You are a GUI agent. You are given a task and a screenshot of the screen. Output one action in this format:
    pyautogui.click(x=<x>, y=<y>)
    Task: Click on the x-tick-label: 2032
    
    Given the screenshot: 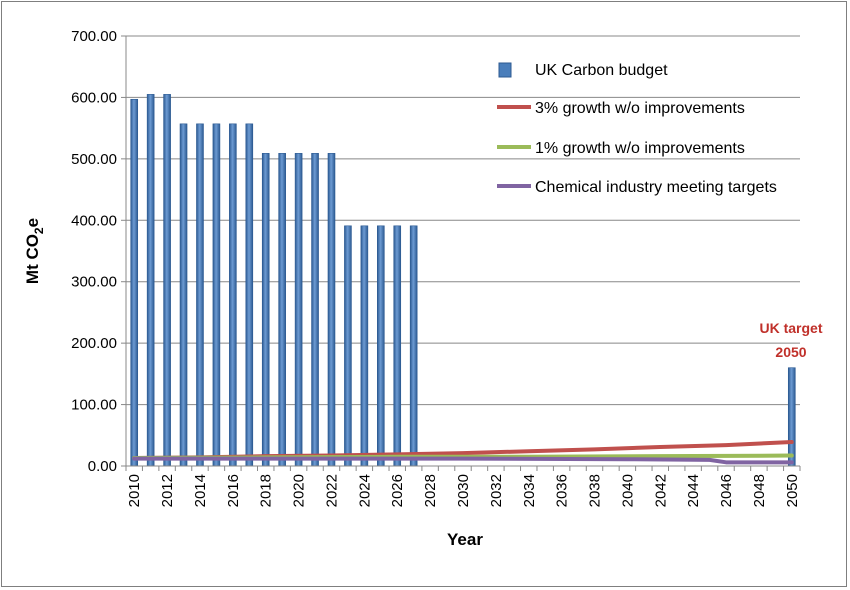 What is the action you would take?
    pyautogui.click(x=496, y=490)
    